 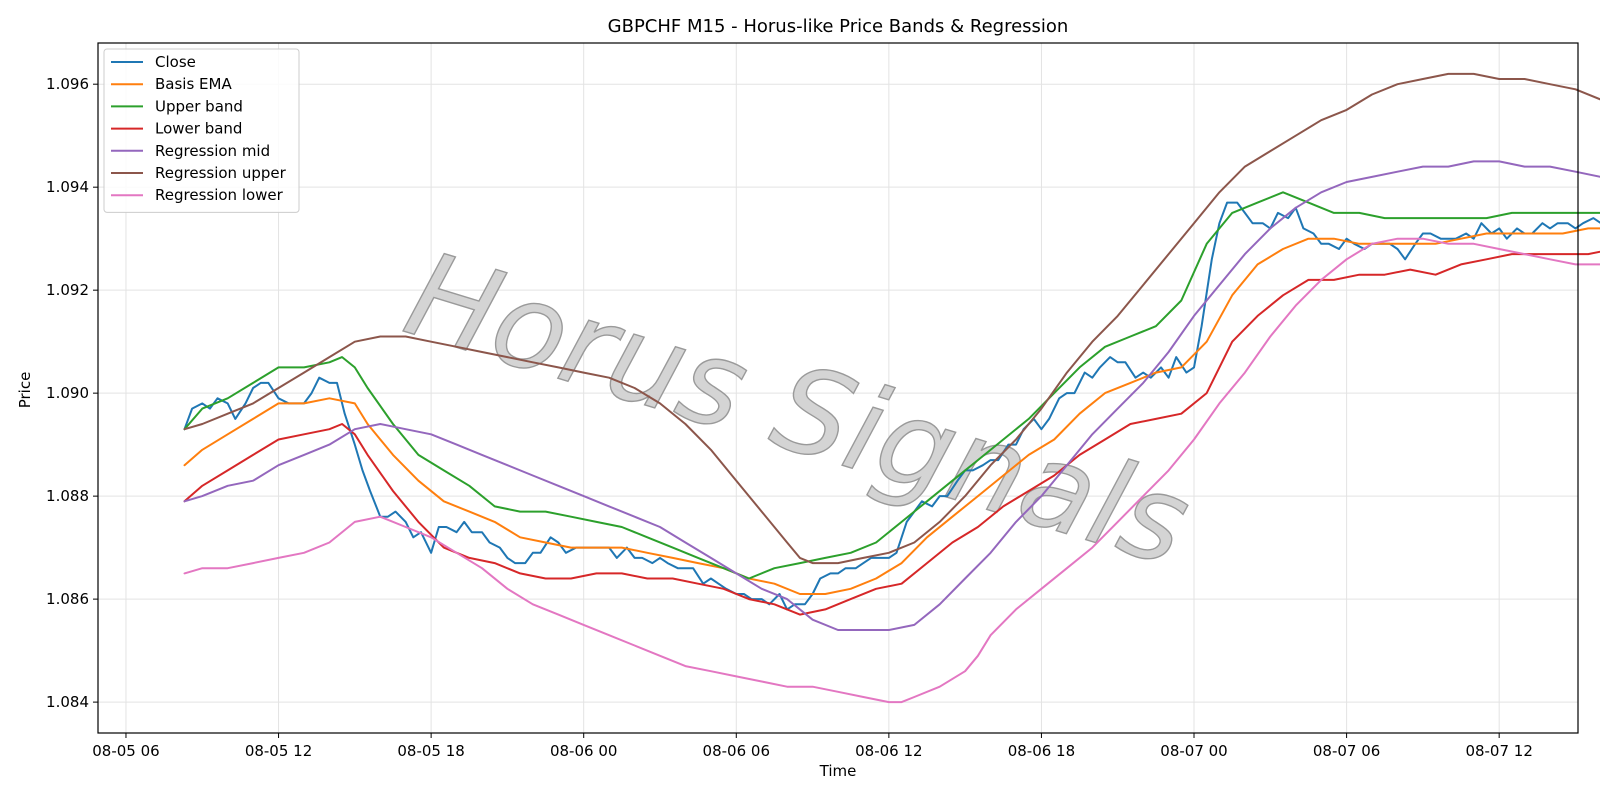 I want to click on legend-label: Lower band, so click(x=198, y=129).